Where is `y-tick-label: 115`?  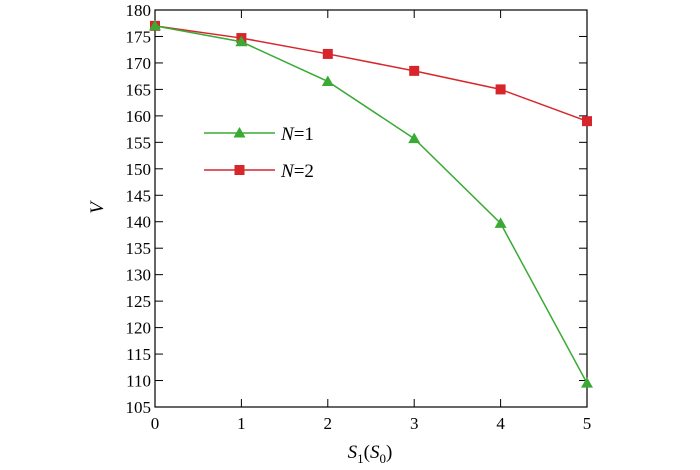
y-tick-label: 115 is located at coordinates (138, 354).